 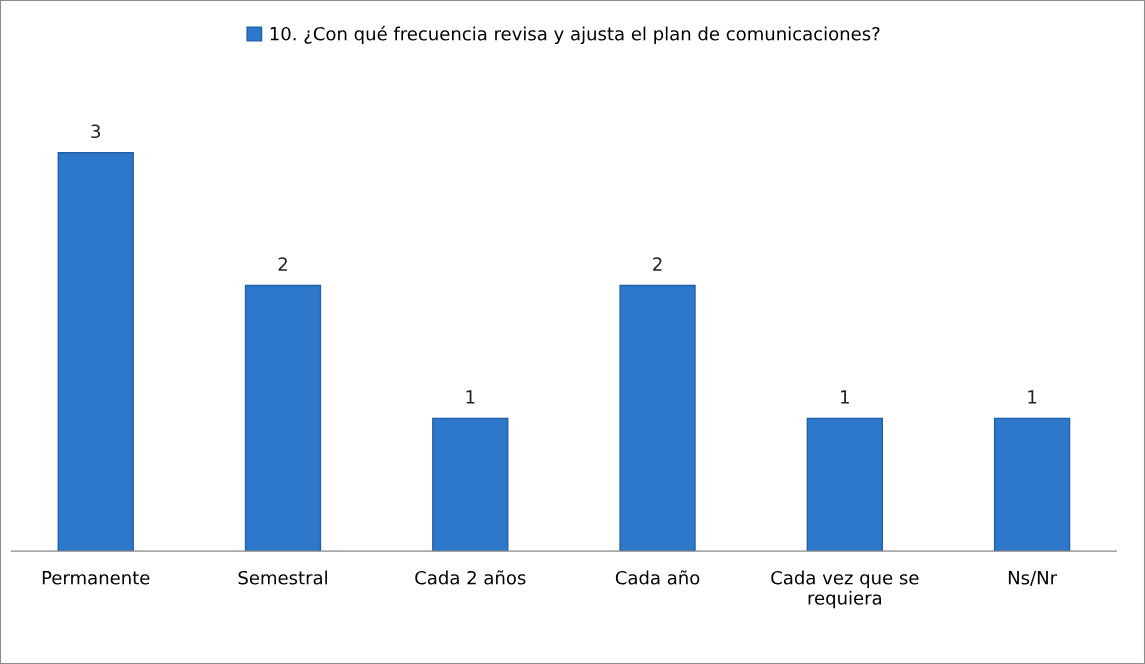 What do you see at coordinates (845, 589) in the screenshot?
I see `x-tick-label: Cada vez que se requiera` at bounding box center [845, 589].